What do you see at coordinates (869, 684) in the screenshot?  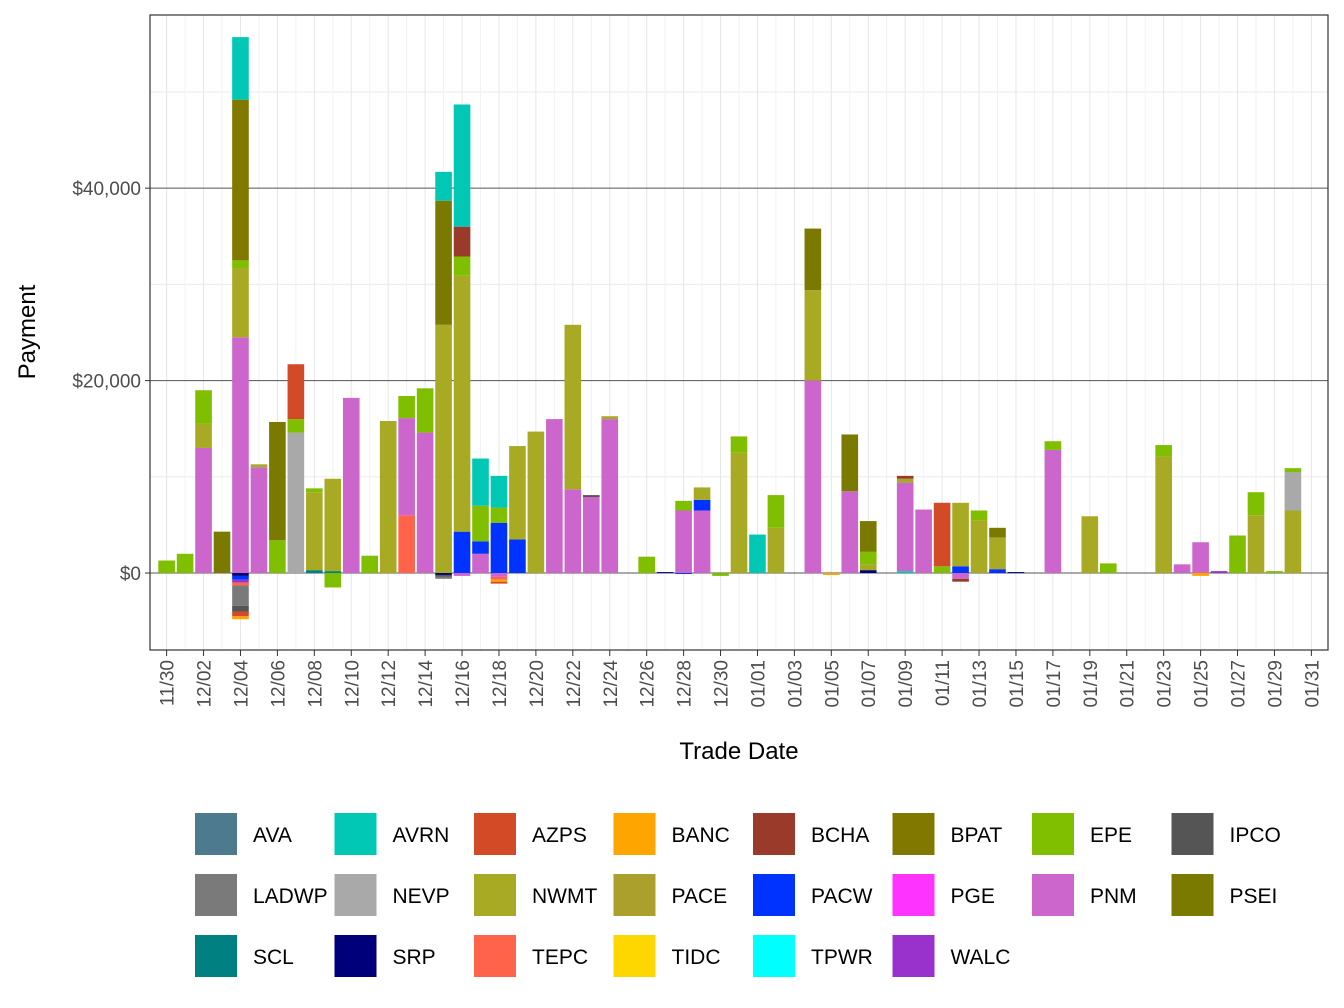 I see `x-tick-label: 01/07` at bounding box center [869, 684].